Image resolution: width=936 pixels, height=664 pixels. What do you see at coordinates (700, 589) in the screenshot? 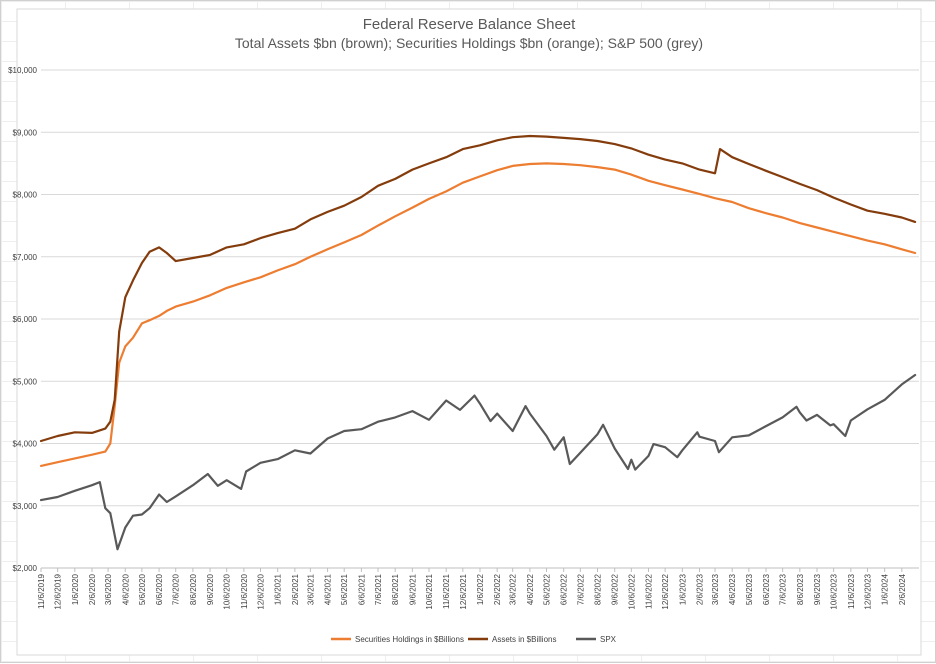
I see `x-tick-label: 2/6/2023` at bounding box center [700, 589].